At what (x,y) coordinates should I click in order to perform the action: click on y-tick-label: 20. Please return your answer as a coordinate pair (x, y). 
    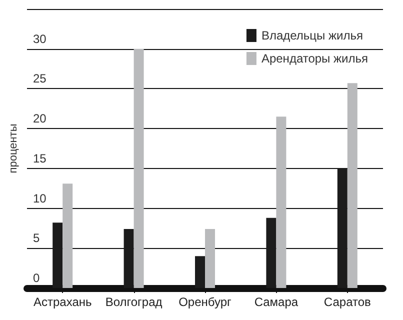
    Looking at the image, I should click on (40, 119).